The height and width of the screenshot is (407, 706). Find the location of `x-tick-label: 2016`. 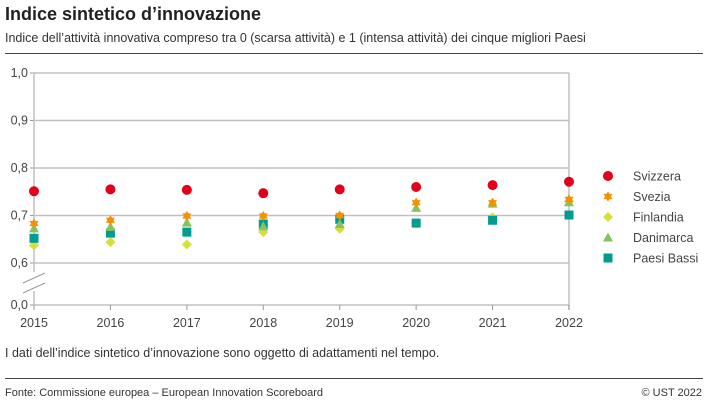

x-tick-label: 2016 is located at coordinates (111, 323).